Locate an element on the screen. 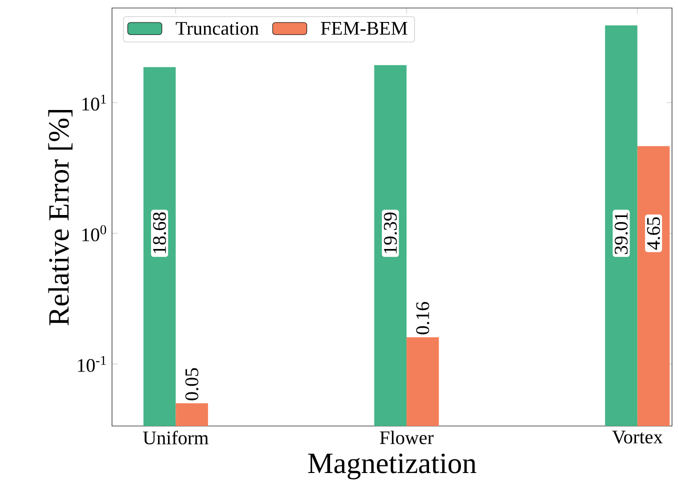 This screenshot has height=500, width=678. y-axis-title: Relative Error [%] is located at coordinates (60, 218).